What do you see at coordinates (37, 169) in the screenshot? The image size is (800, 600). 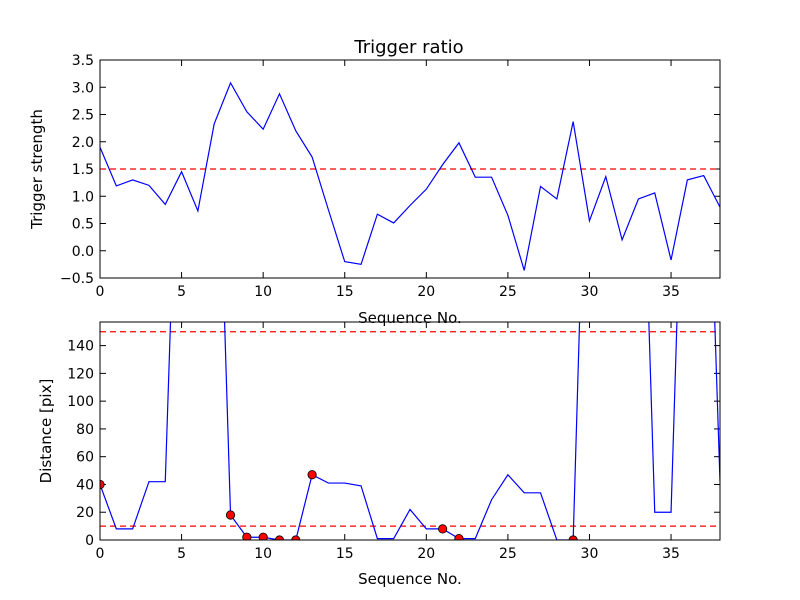 I see `top-y-axis-label: Trigger strength` at bounding box center [37, 169].